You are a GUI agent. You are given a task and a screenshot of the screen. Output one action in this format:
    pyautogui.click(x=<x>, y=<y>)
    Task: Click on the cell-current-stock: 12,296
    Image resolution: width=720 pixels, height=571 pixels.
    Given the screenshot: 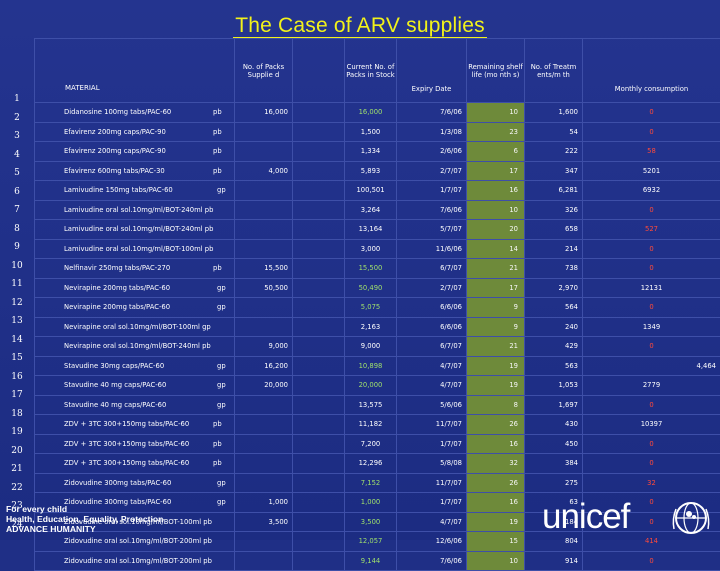 What is the action you would take?
    pyautogui.click(x=371, y=464)
    